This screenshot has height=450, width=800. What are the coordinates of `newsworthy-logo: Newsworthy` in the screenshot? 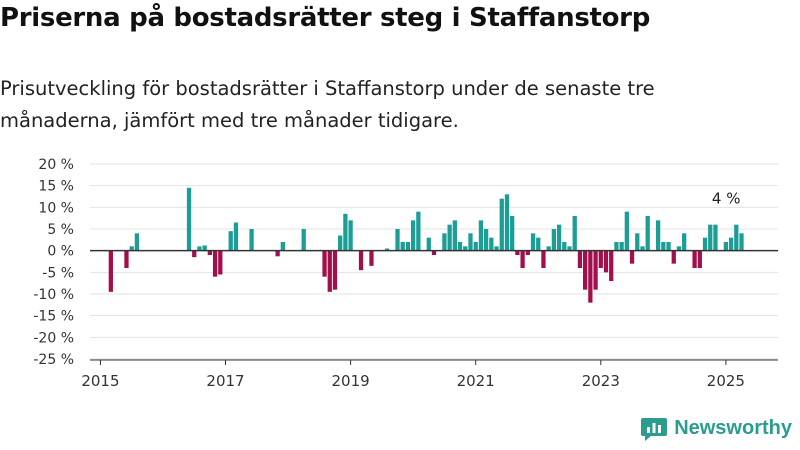 It's located at (716, 428).